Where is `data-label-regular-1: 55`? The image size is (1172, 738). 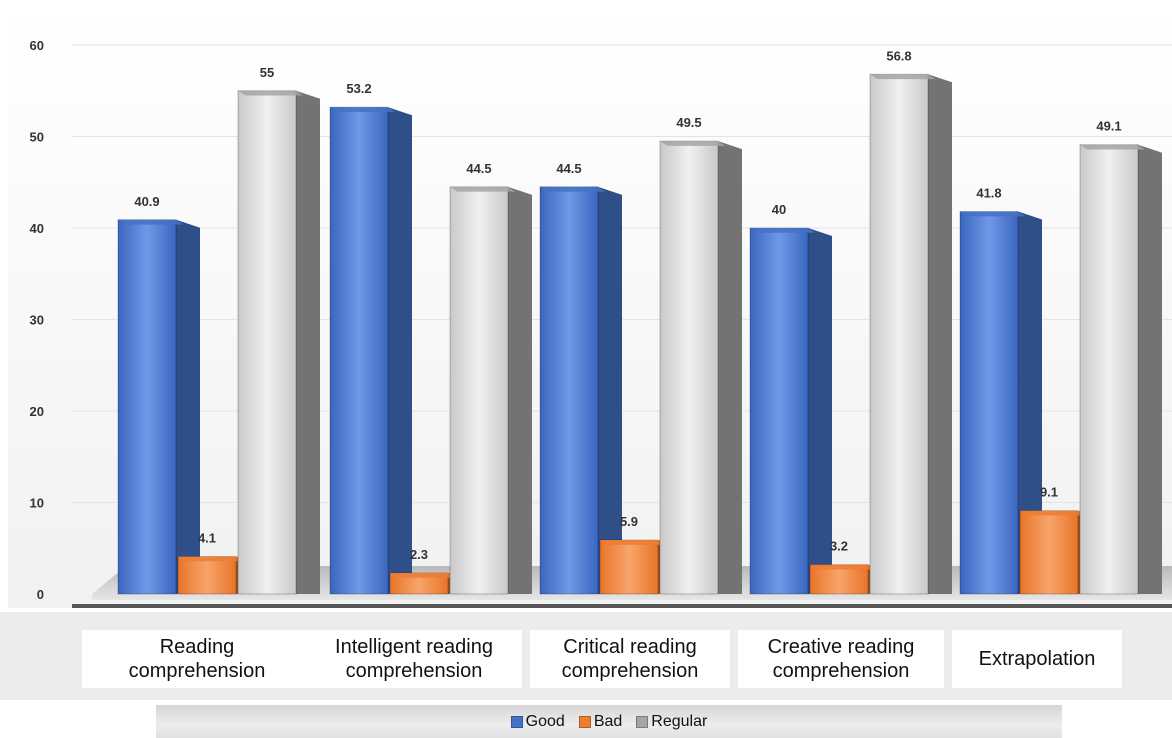 data-label-regular-1: 55 is located at coordinates (267, 72).